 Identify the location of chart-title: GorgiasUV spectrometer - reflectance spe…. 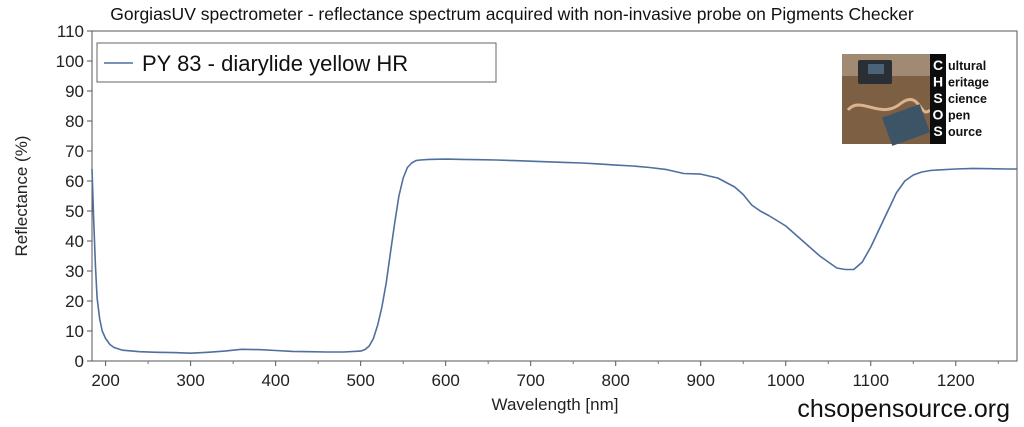
(512, 14).